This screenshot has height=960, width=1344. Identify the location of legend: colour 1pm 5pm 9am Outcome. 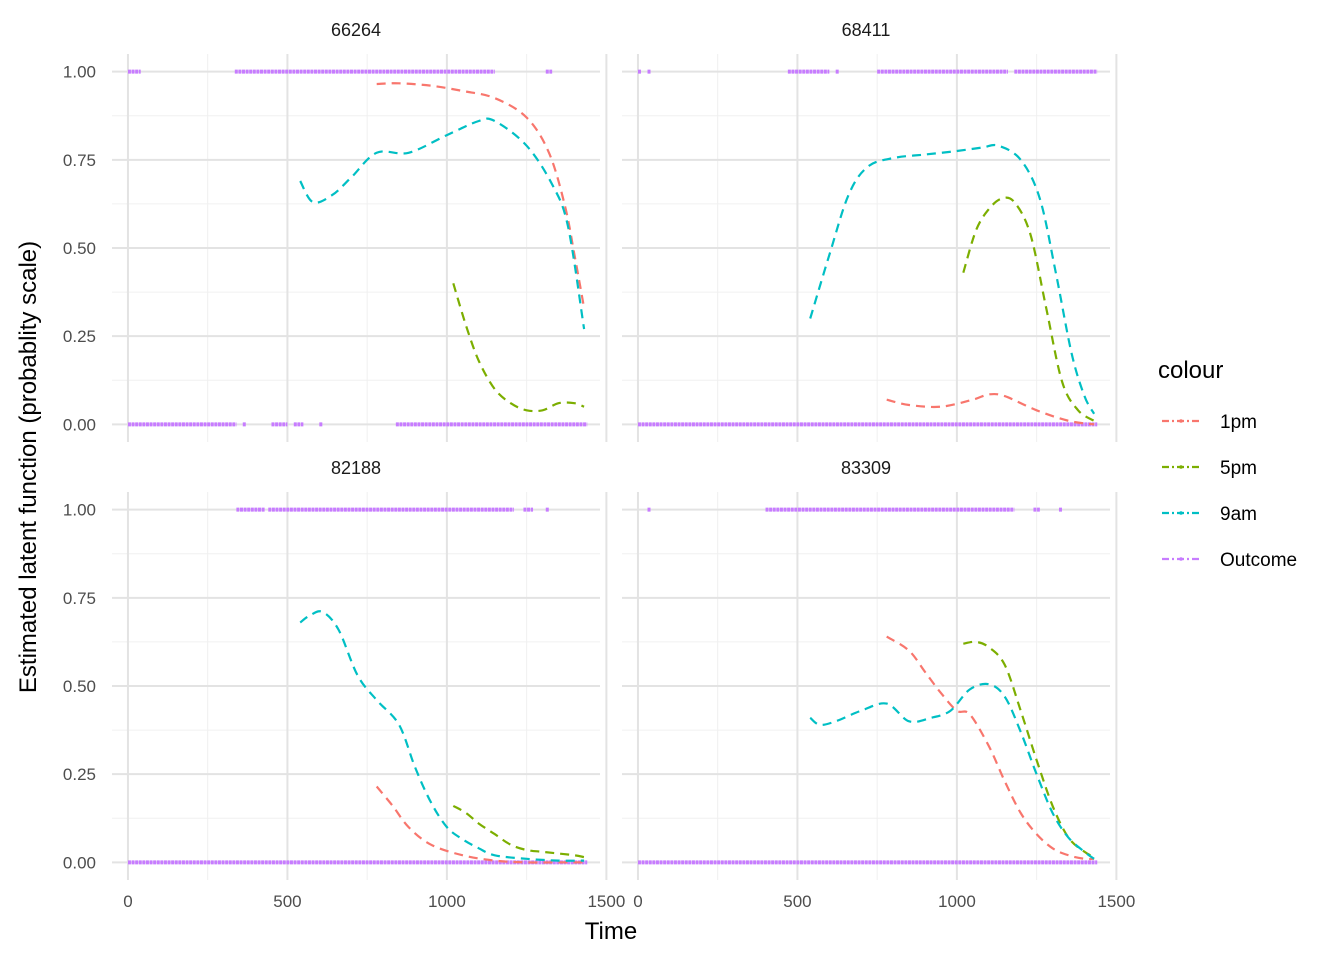
(1227, 464).